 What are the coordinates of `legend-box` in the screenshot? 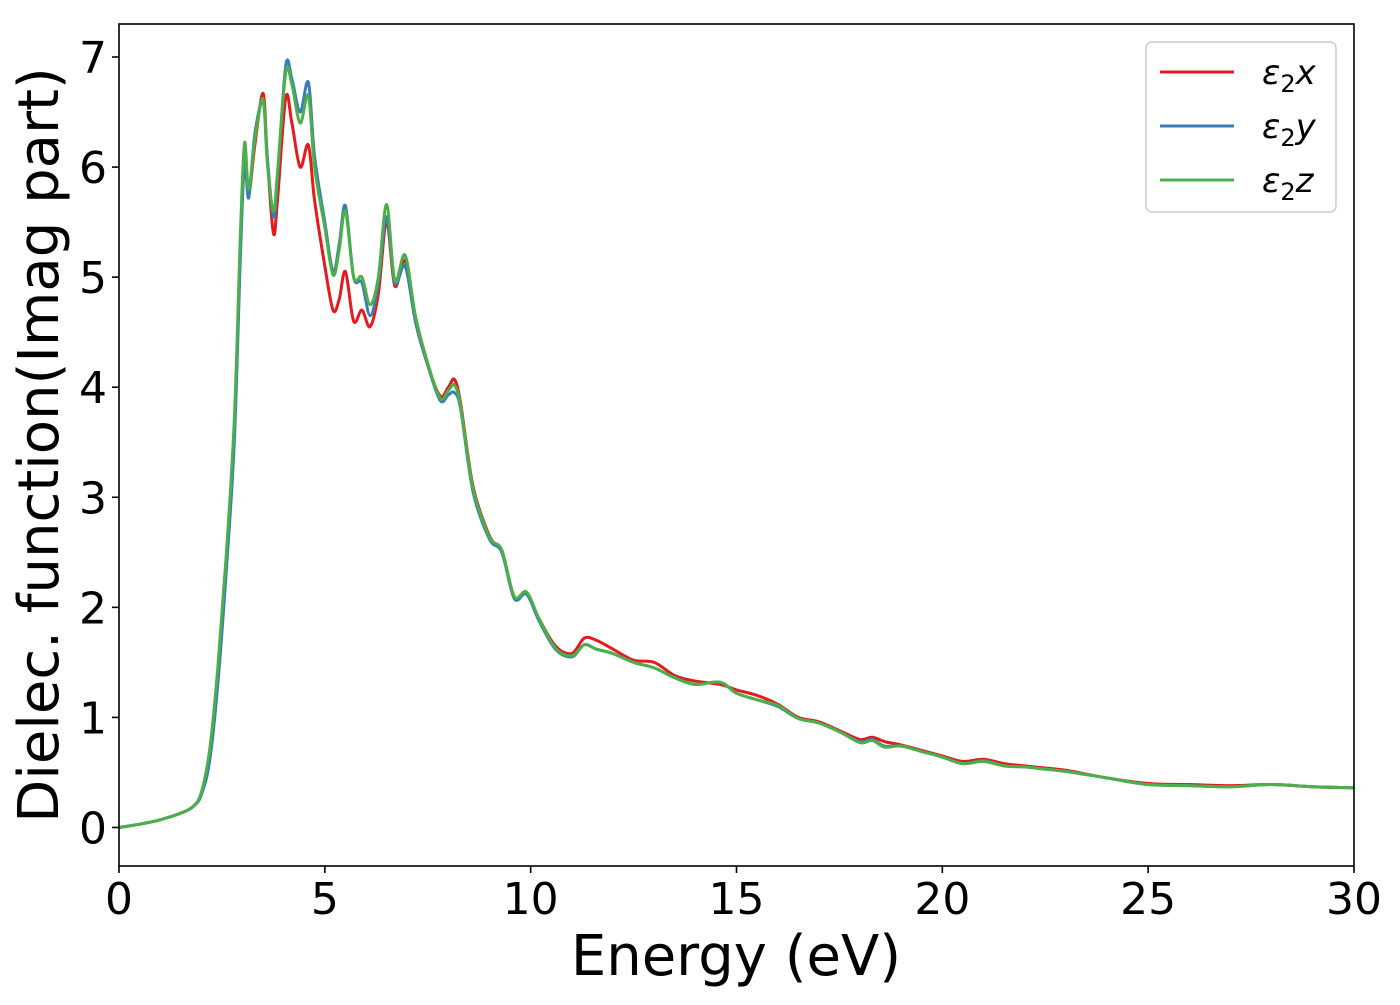 It's located at (1241, 127).